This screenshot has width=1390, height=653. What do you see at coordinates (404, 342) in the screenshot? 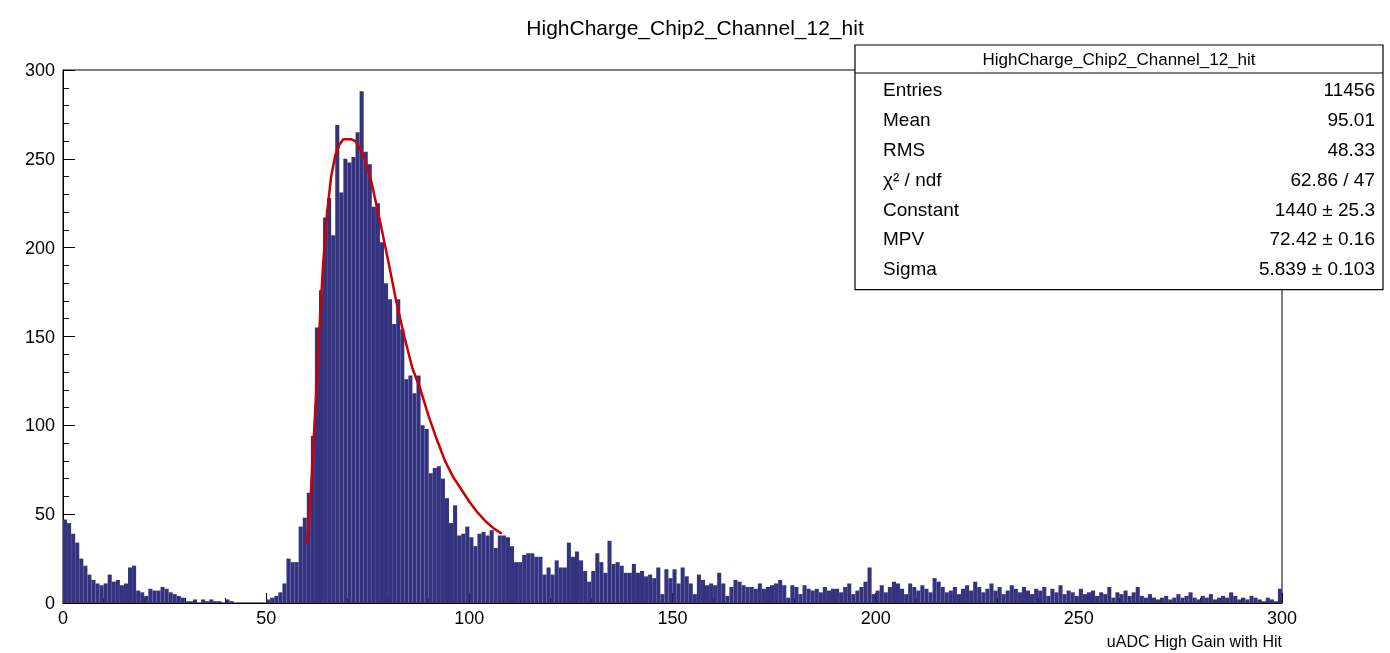
I see `line-series` at bounding box center [404, 342].